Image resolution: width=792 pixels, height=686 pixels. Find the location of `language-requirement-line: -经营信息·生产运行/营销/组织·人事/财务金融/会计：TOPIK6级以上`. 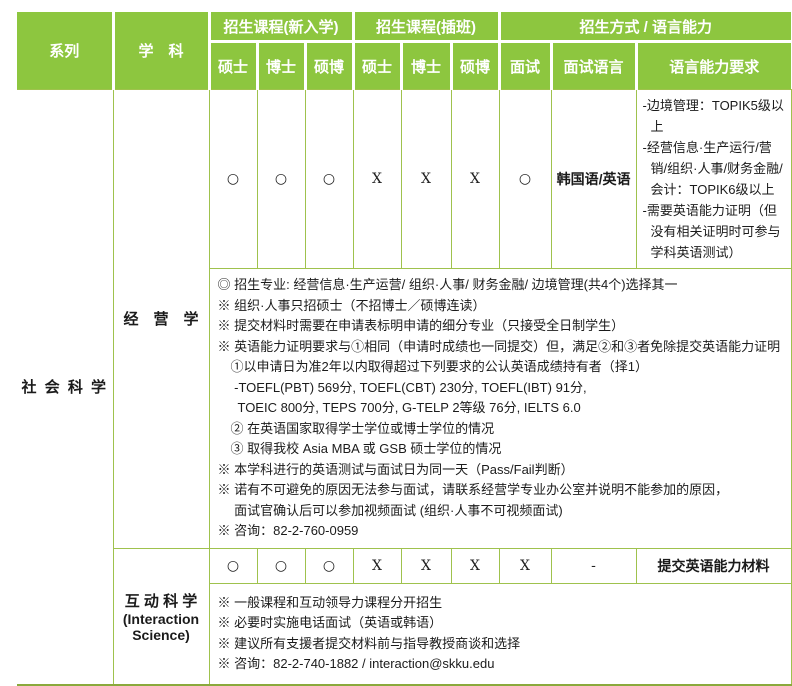

language-requirement-line: -经营信息·生产运行/营销/组织·人事/财务金融/会计：TOPIK6级以上 is located at coordinates (712, 168).